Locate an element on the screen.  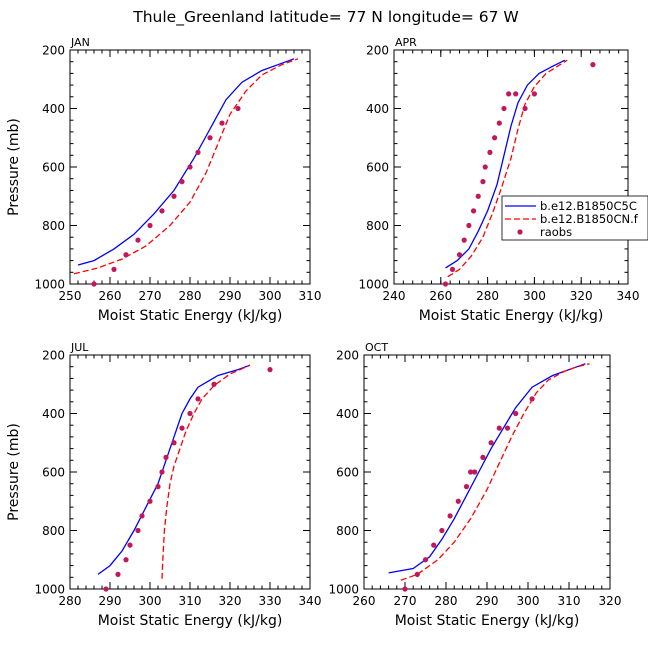
panel-label: JUL is located at coordinates (79, 347).